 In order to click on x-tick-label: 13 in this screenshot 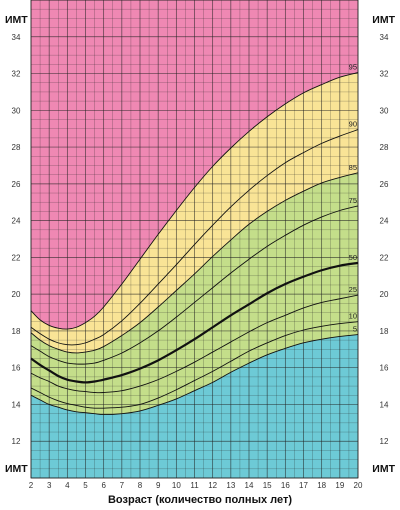, I will do `click(230, 485)`.